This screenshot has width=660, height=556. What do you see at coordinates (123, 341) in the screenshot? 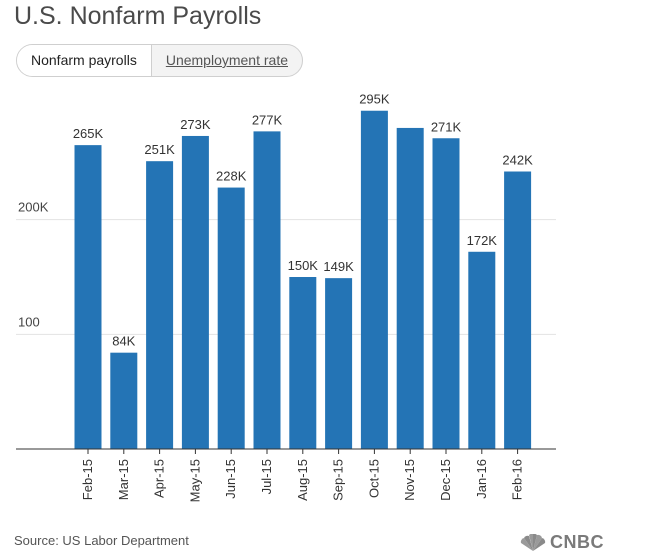
I see `data-label-mar-15: 84K` at bounding box center [123, 341].